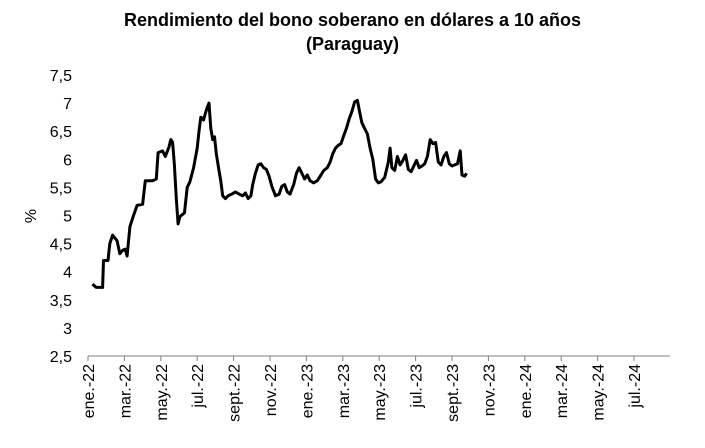 Image resolution: width=705 pixels, height=448 pixels. Describe the element at coordinates (31, 216) in the screenshot. I see `y-axis-label: %` at that location.